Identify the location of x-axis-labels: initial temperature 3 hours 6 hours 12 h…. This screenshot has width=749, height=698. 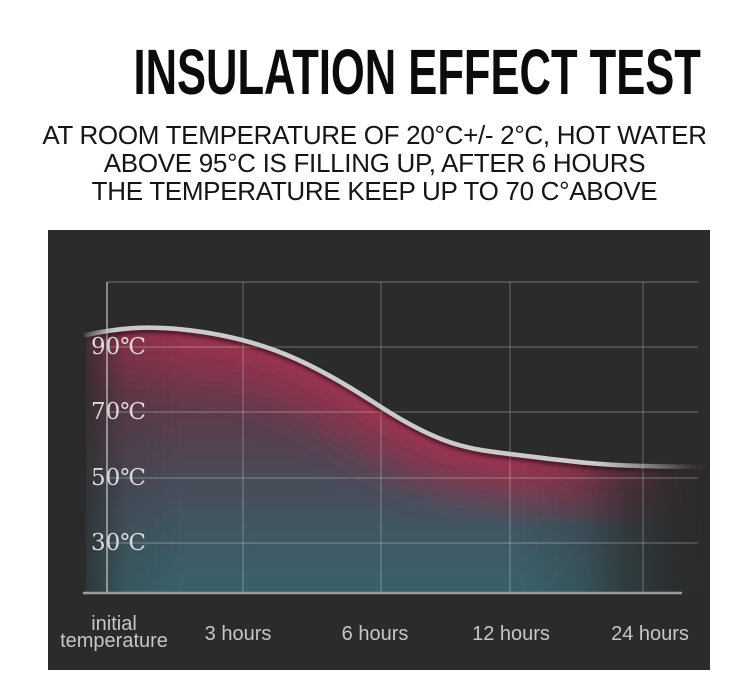
(374, 632).